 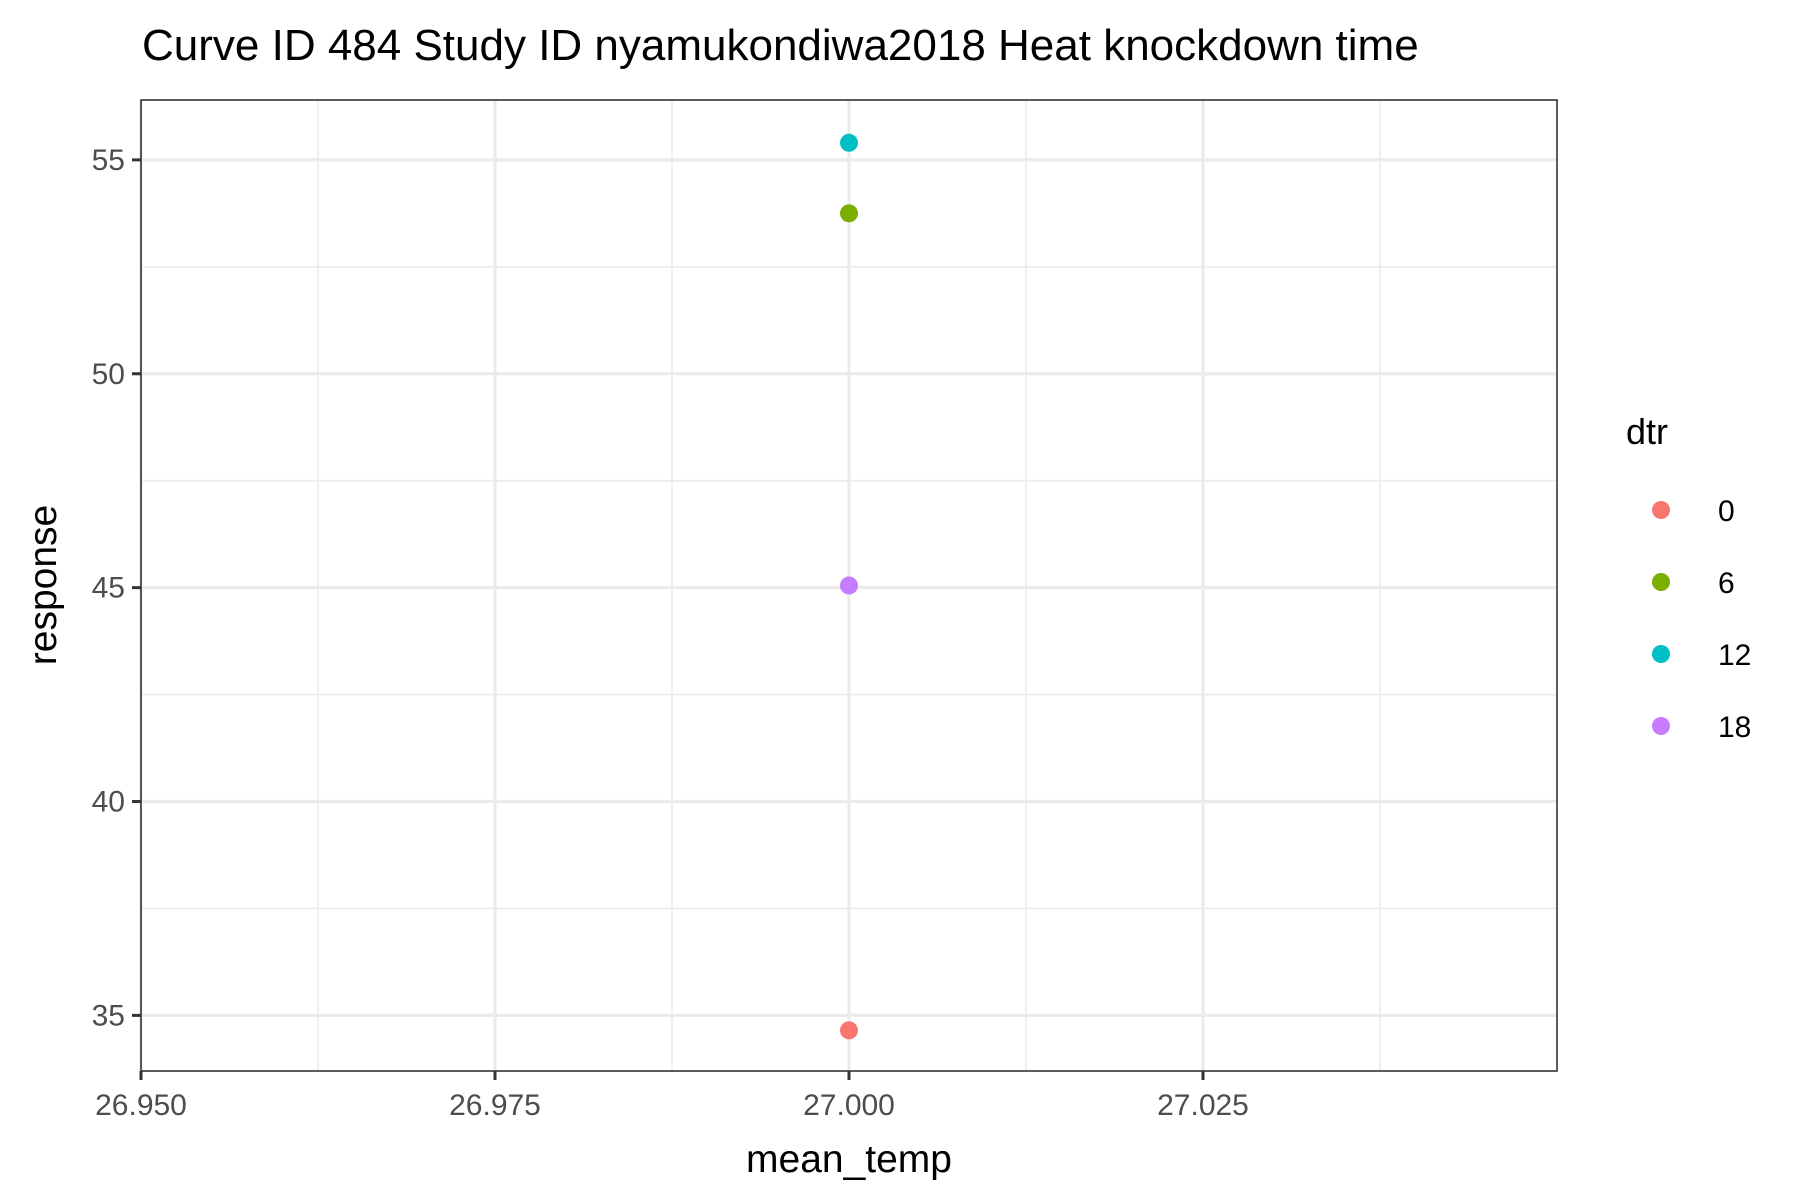 What do you see at coordinates (1734, 655) in the screenshot?
I see `legend-label-12: 12` at bounding box center [1734, 655].